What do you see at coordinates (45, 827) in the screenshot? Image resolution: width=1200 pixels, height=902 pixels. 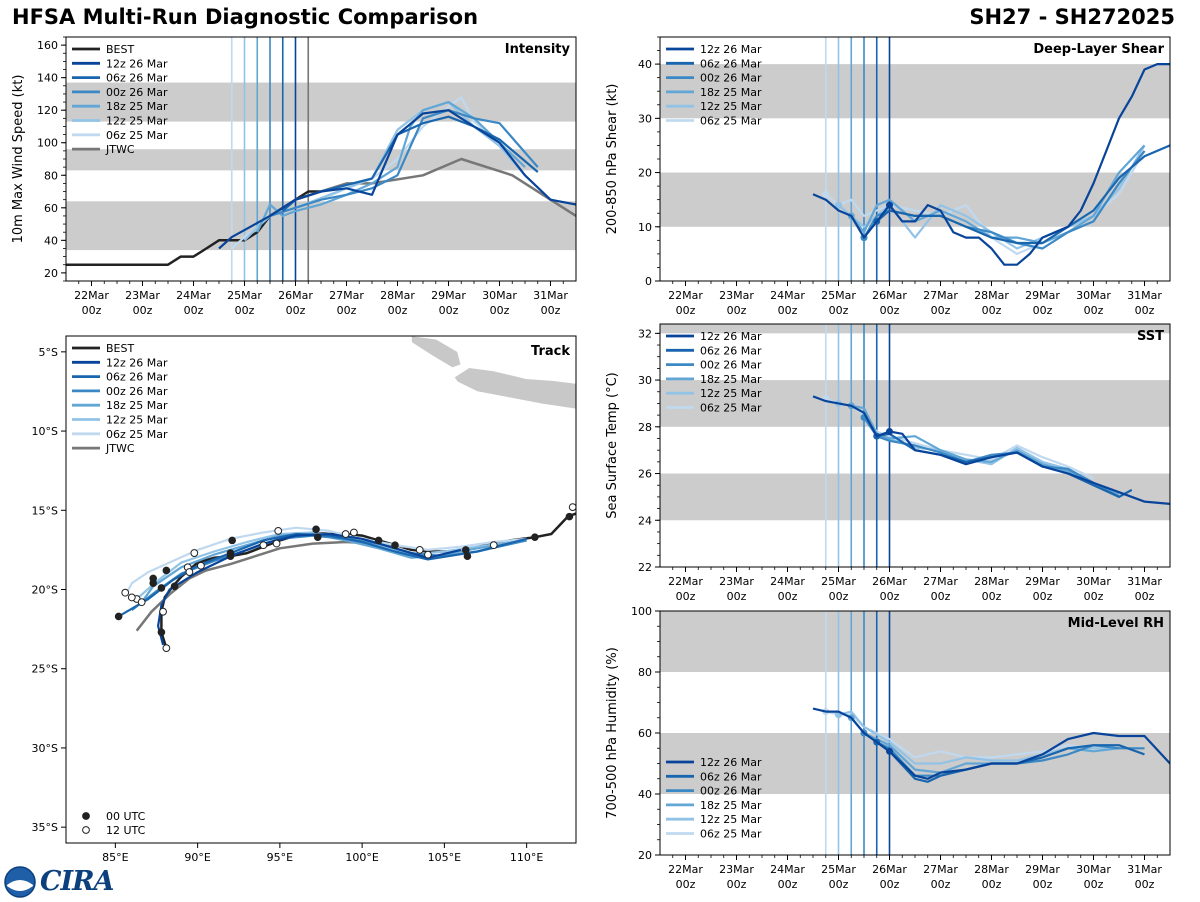 I see `y-tick-label: 35°S` at bounding box center [45, 827].